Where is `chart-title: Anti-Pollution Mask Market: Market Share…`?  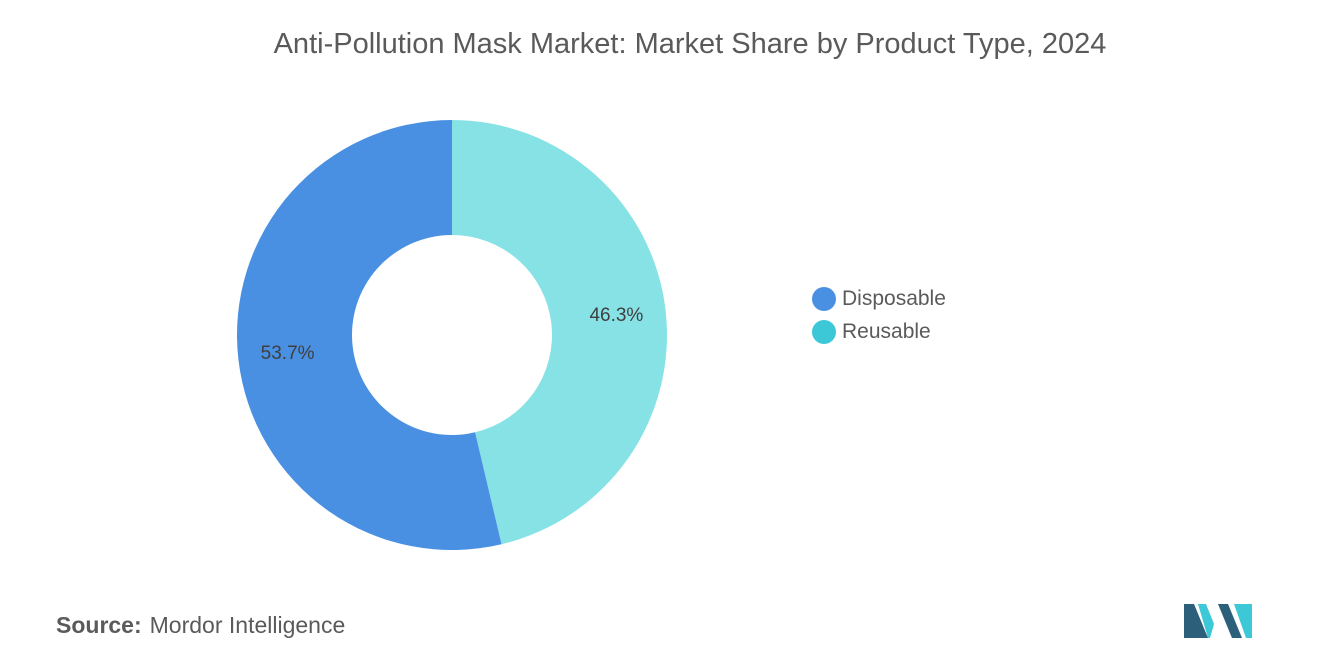 chart-title: Anti-Pollution Mask Market: Market Share… is located at coordinates (690, 44).